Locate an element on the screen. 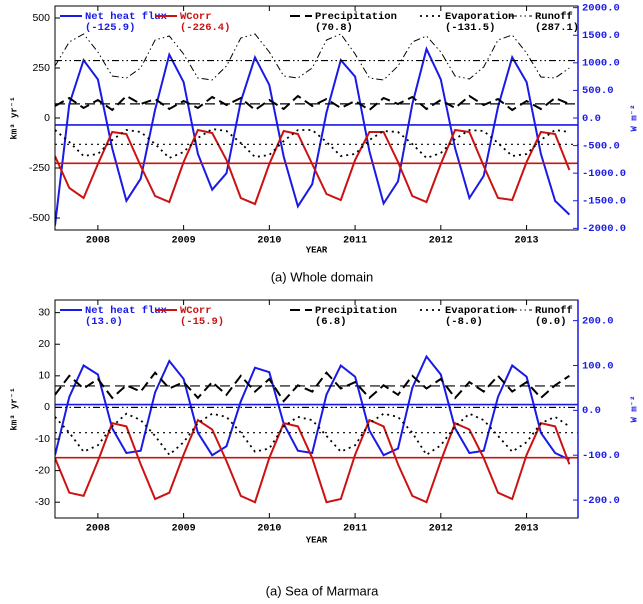 Image resolution: width=643 pixels, height=604 pixels. y-tick-label: 250 is located at coordinates (41, 68).